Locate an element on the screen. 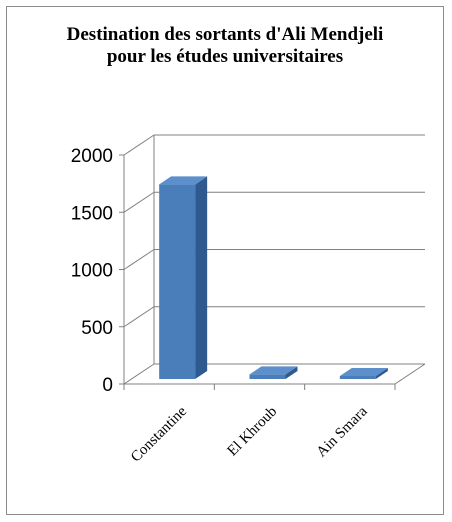 Image resolution: width=452 pixels, height=522 pixels. y-tick-label: 1000 is located at coordinates (92, 271).